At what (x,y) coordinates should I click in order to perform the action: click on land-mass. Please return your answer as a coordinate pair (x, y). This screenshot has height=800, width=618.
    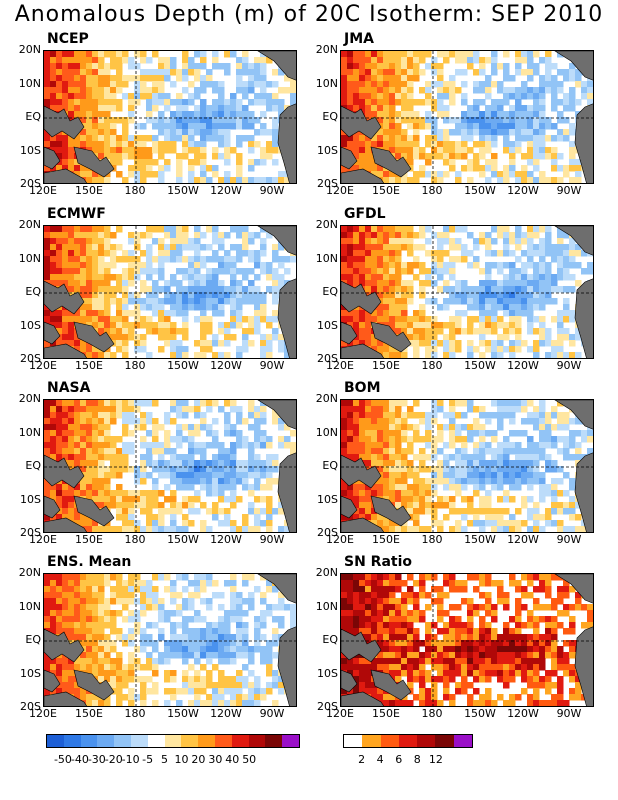
    Looking at the image, I should click on (583, 143).